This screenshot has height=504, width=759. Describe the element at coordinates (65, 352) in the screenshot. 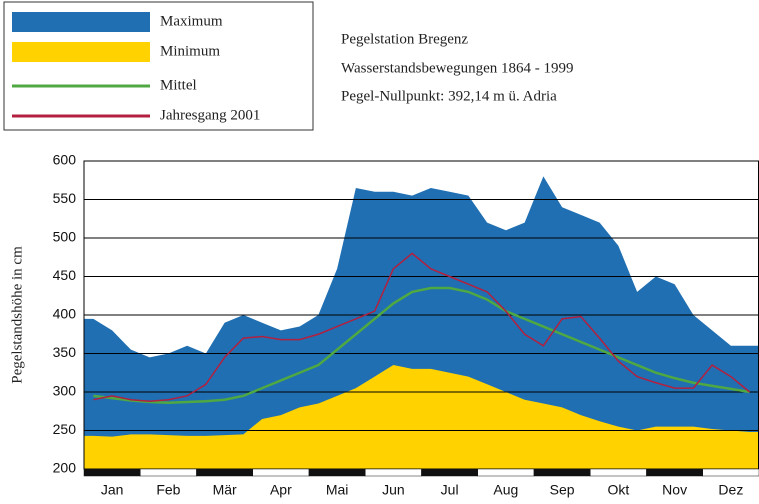

I see `y-tick-label: 350` at that location.